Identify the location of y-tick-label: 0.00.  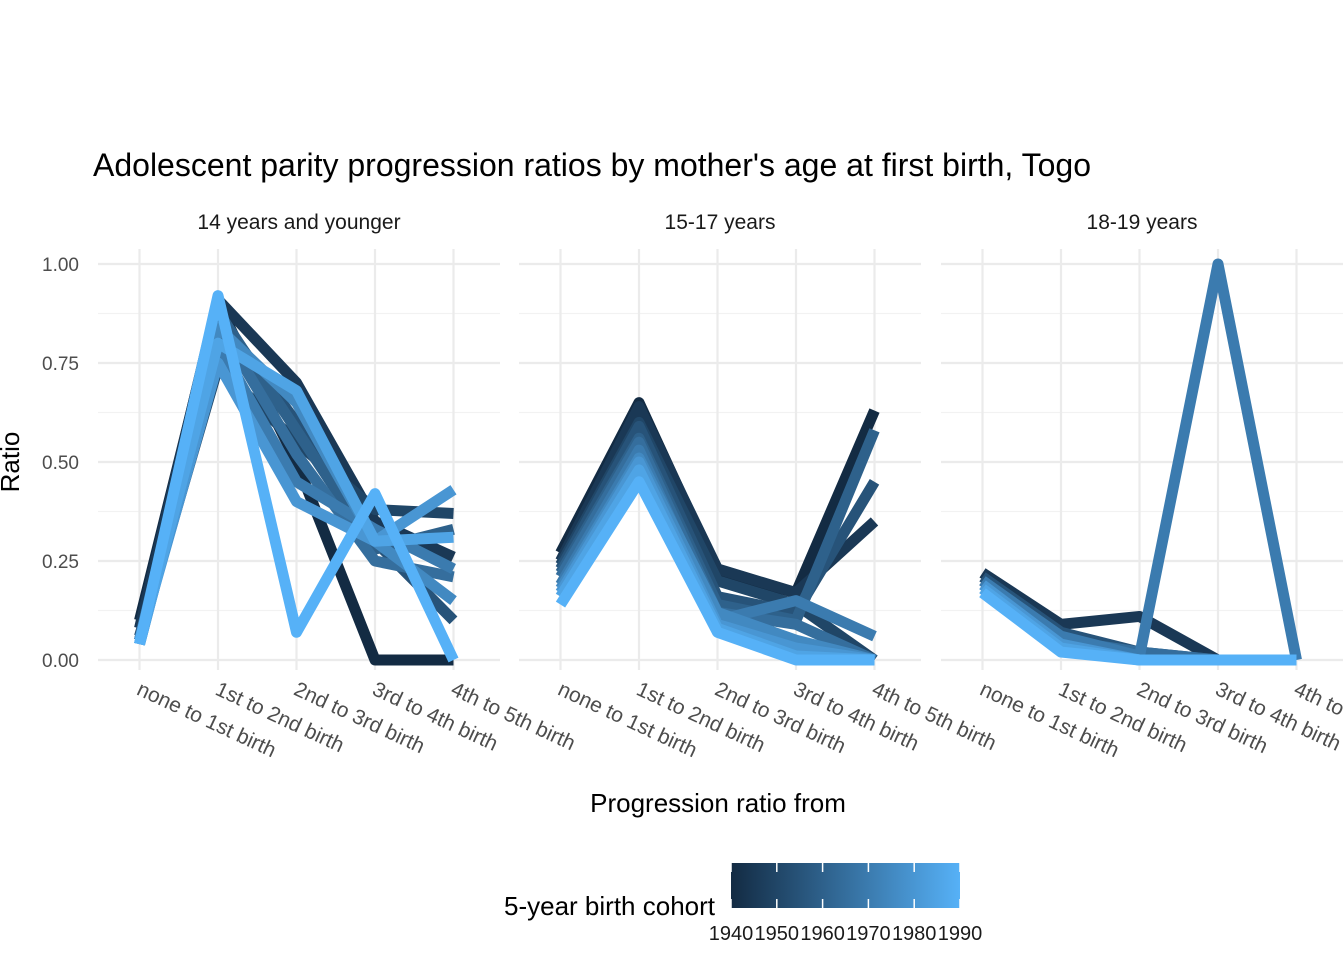
(60, 661).